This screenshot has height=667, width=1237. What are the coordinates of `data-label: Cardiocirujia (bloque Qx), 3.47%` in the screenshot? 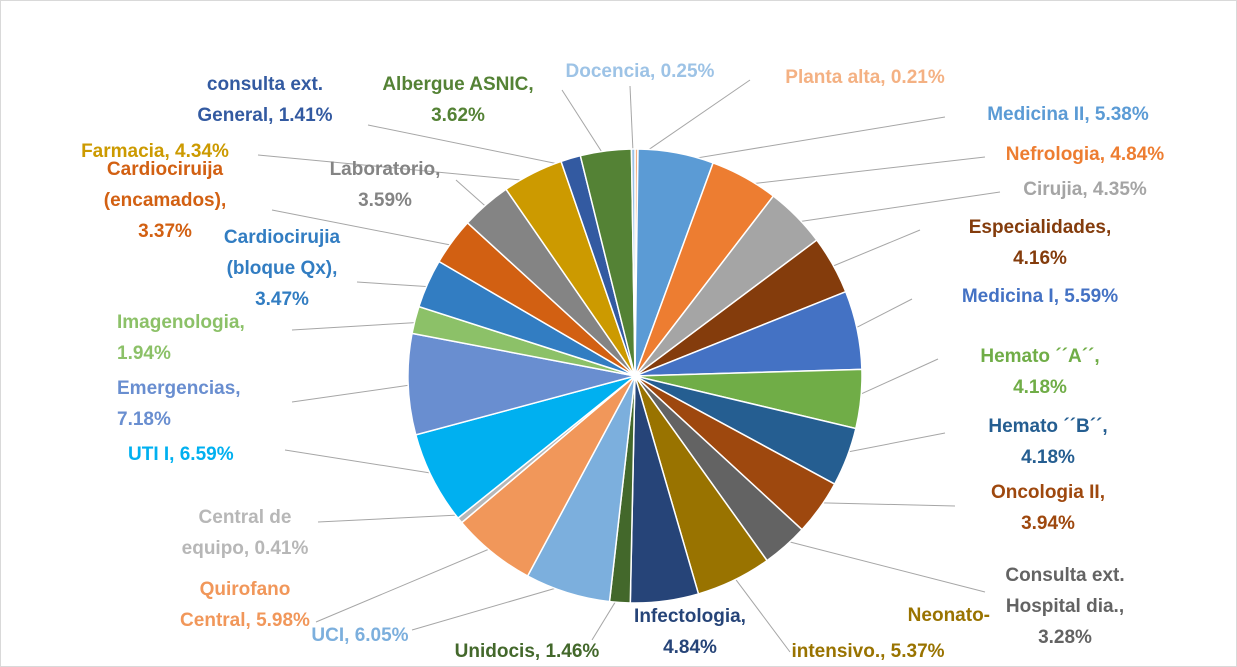 It's located at (282, 268).